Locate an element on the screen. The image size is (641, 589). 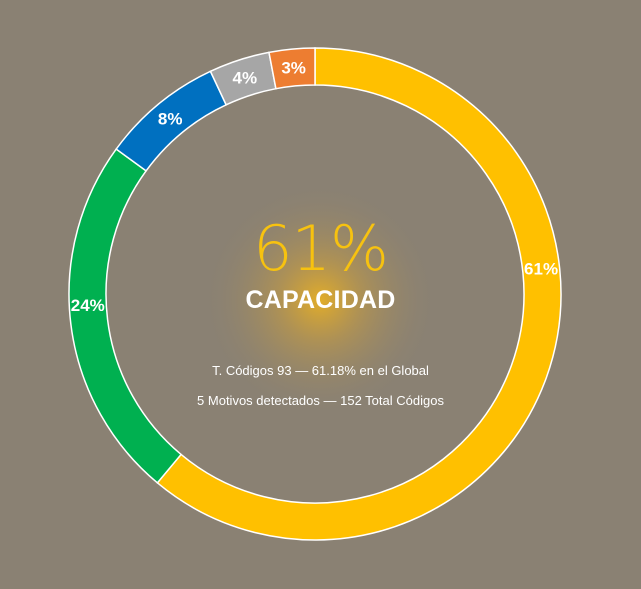
center-summary-line-1: T. Códigos 93 — 61.18% en el Global is located at coordinates (320, 370).